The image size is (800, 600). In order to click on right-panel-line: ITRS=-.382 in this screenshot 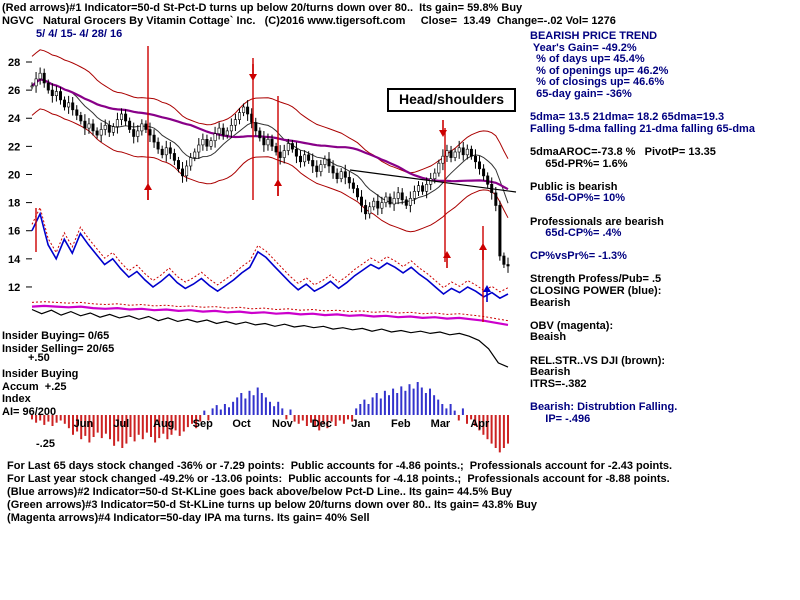, I will do `click(558, 383)`.